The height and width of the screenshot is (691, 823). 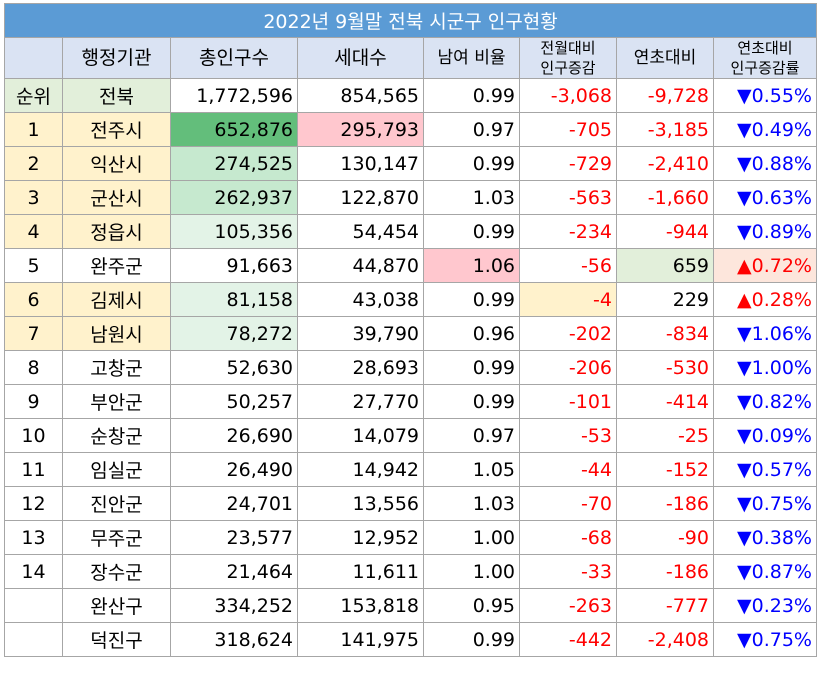 What do you see at coordinates (234, 503) in the screenshot?
I see `total-pop-cell: 24,701` at bounding box center [234, 503].